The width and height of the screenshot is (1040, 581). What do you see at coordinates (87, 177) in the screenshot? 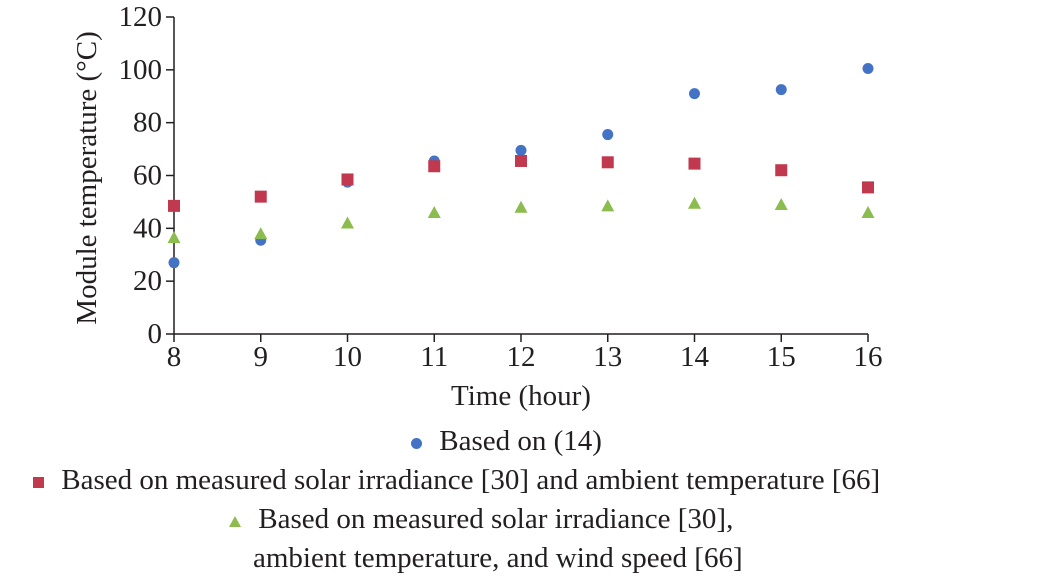
I see `y-axis-label: Module temperature (°C)` at bounding box center [87, 177].